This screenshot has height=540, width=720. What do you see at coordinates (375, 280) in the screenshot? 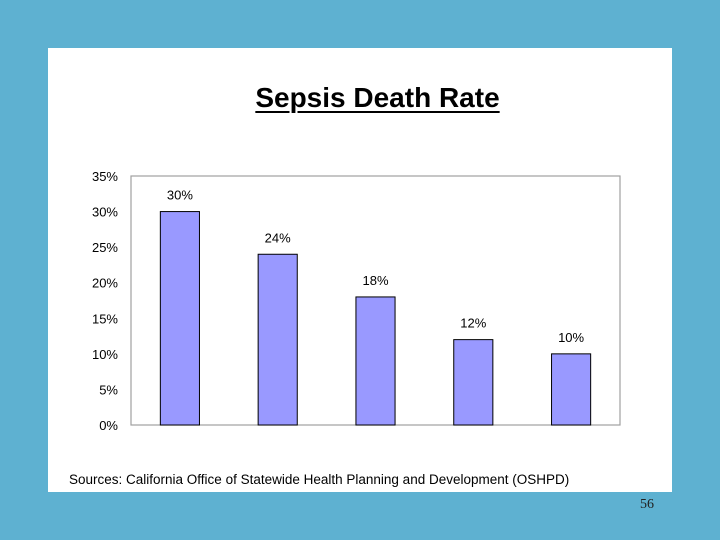
I see `bar-data-label: 18%` at bounding box center [375, 280].